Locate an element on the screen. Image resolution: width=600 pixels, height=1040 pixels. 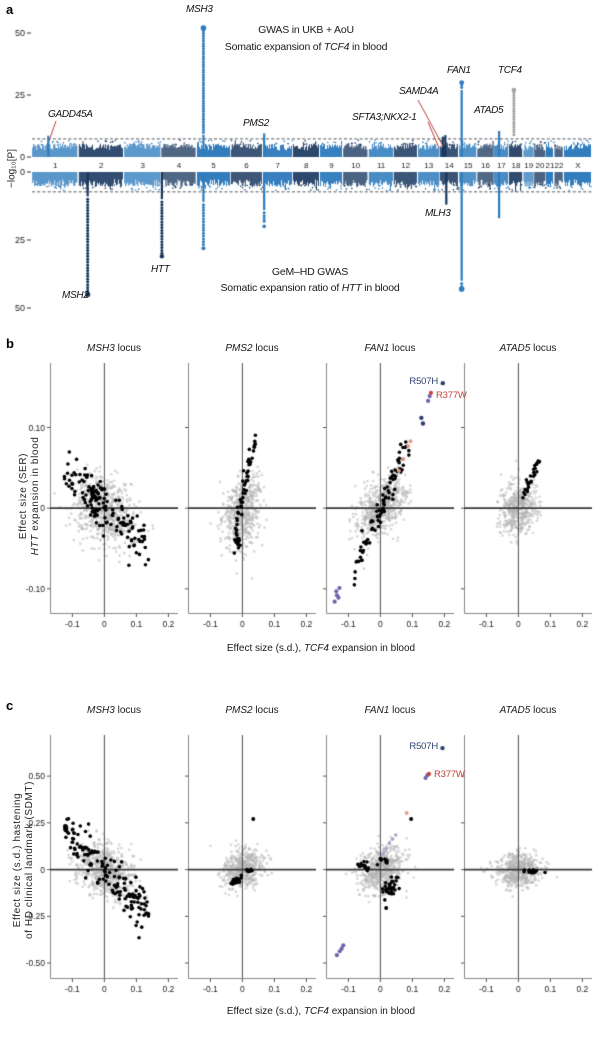
panel-b-atad5-scatter is located at coordinates (527, 497).